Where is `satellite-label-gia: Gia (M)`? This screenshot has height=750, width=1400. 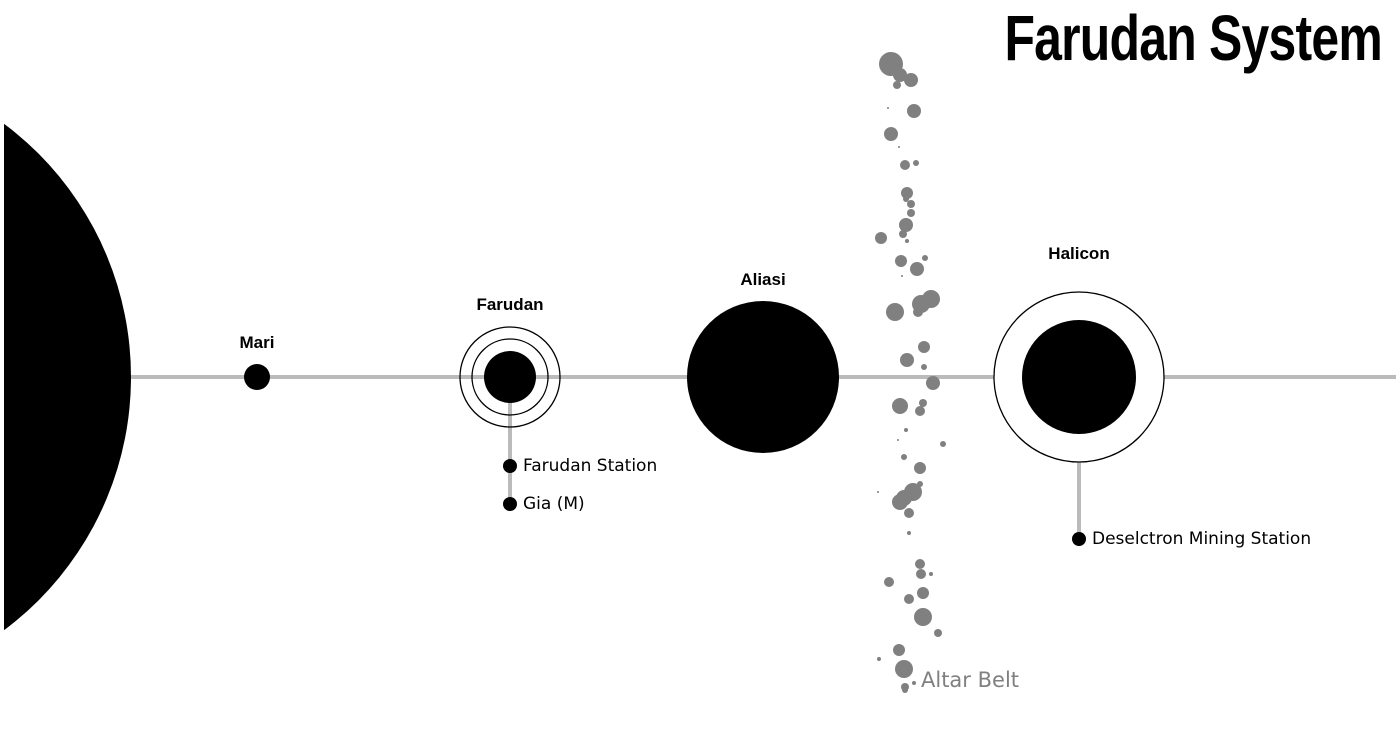
satellite-label-gia: Gia (M) is located at coordinates (554, 504).